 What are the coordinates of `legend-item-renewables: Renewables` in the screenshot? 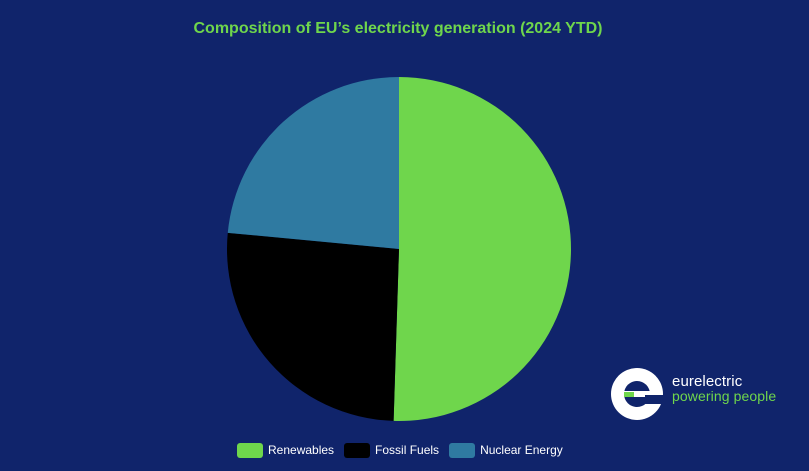 It's located at (285, 450).